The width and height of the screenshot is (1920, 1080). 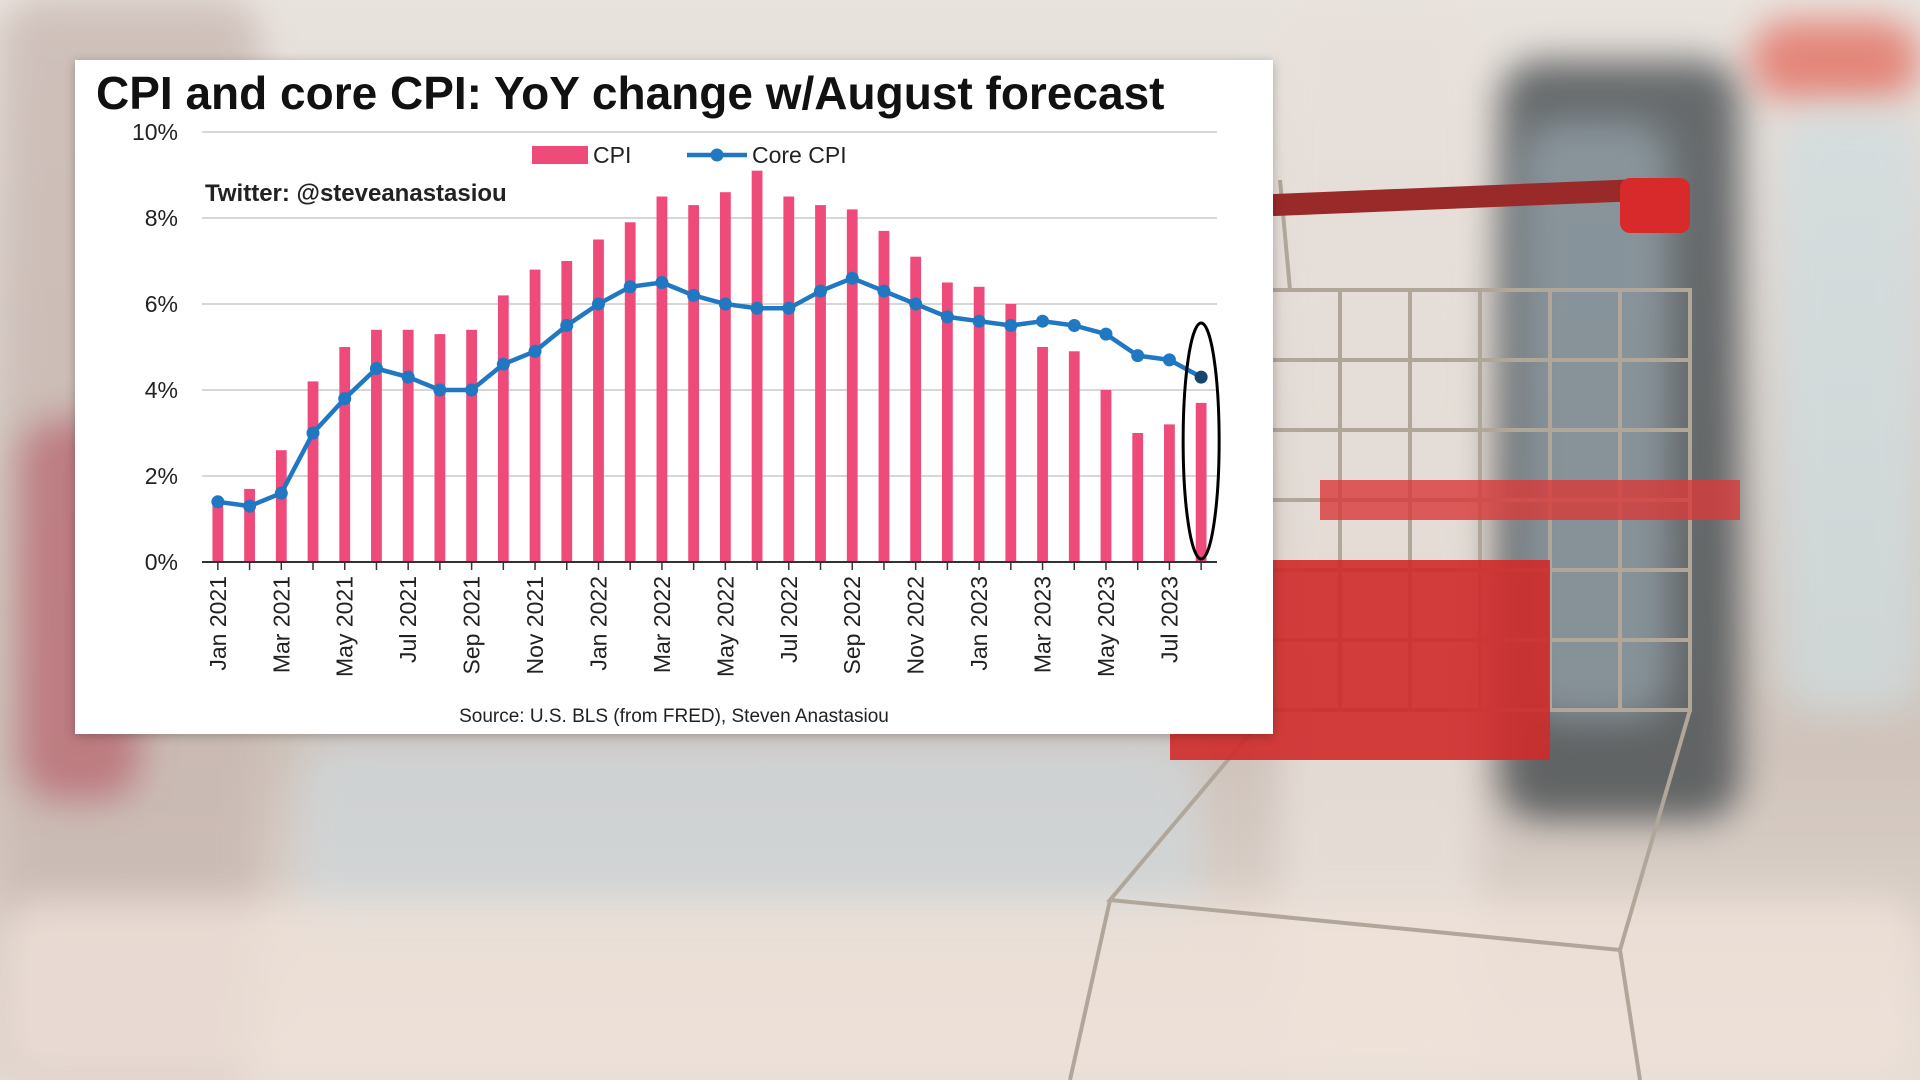 What do you see at coordinates (345, 626) in the screenshot?
I see `x-tick-label: May 2021` at bounding box center [345, 626].